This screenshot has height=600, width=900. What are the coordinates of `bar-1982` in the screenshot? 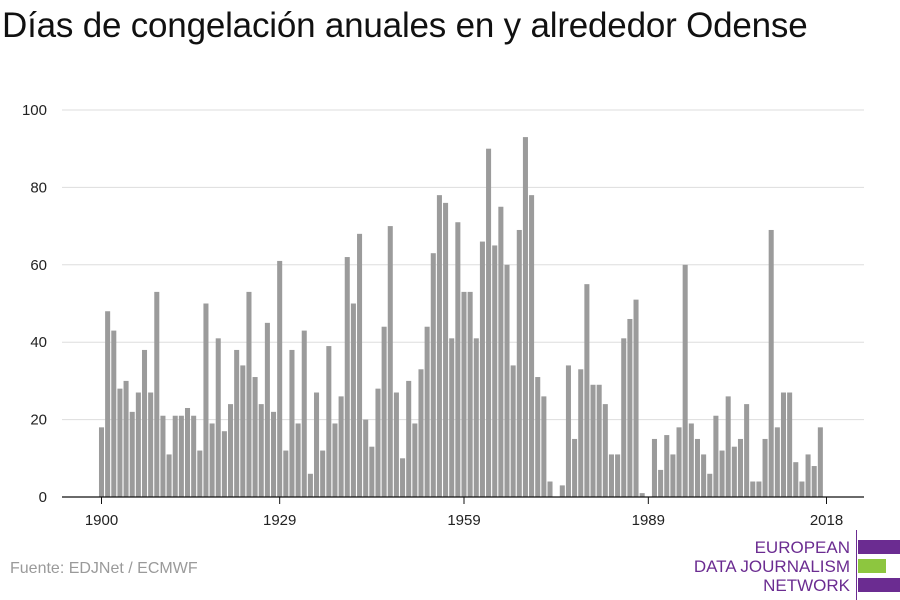 It's located at (605, 450).